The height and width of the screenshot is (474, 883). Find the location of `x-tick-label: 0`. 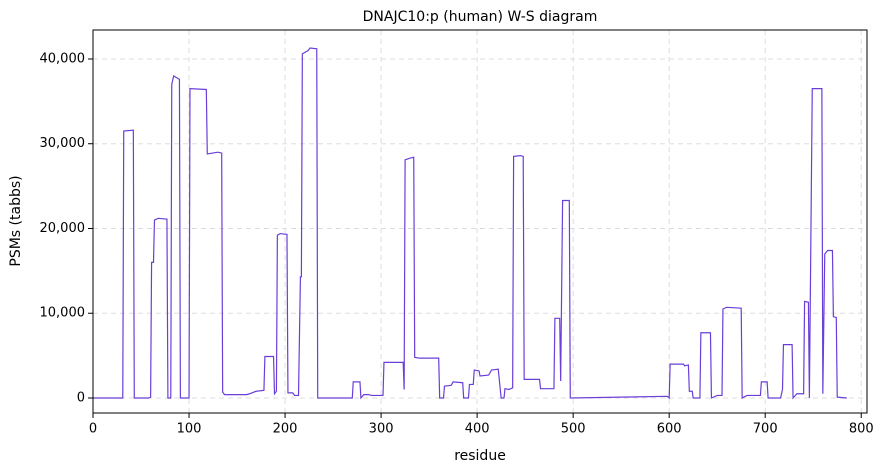

x-tick-label: 0 is located at coordinates (93, 429).